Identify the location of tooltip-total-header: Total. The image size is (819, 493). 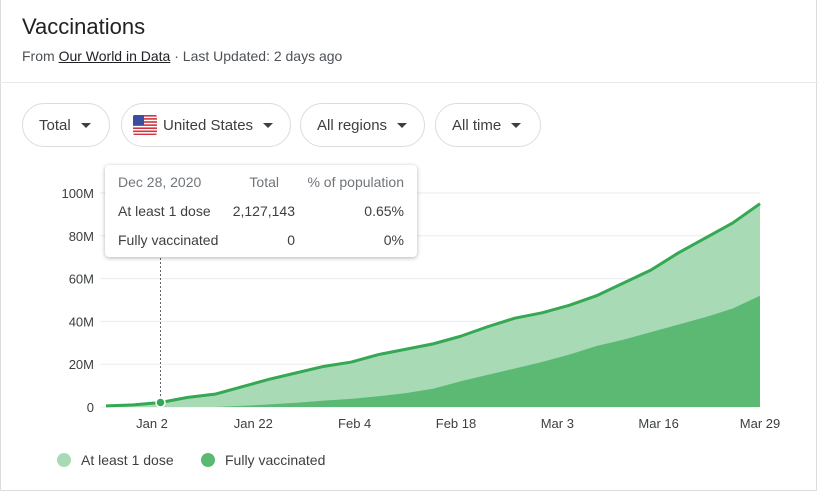
(264, 182).